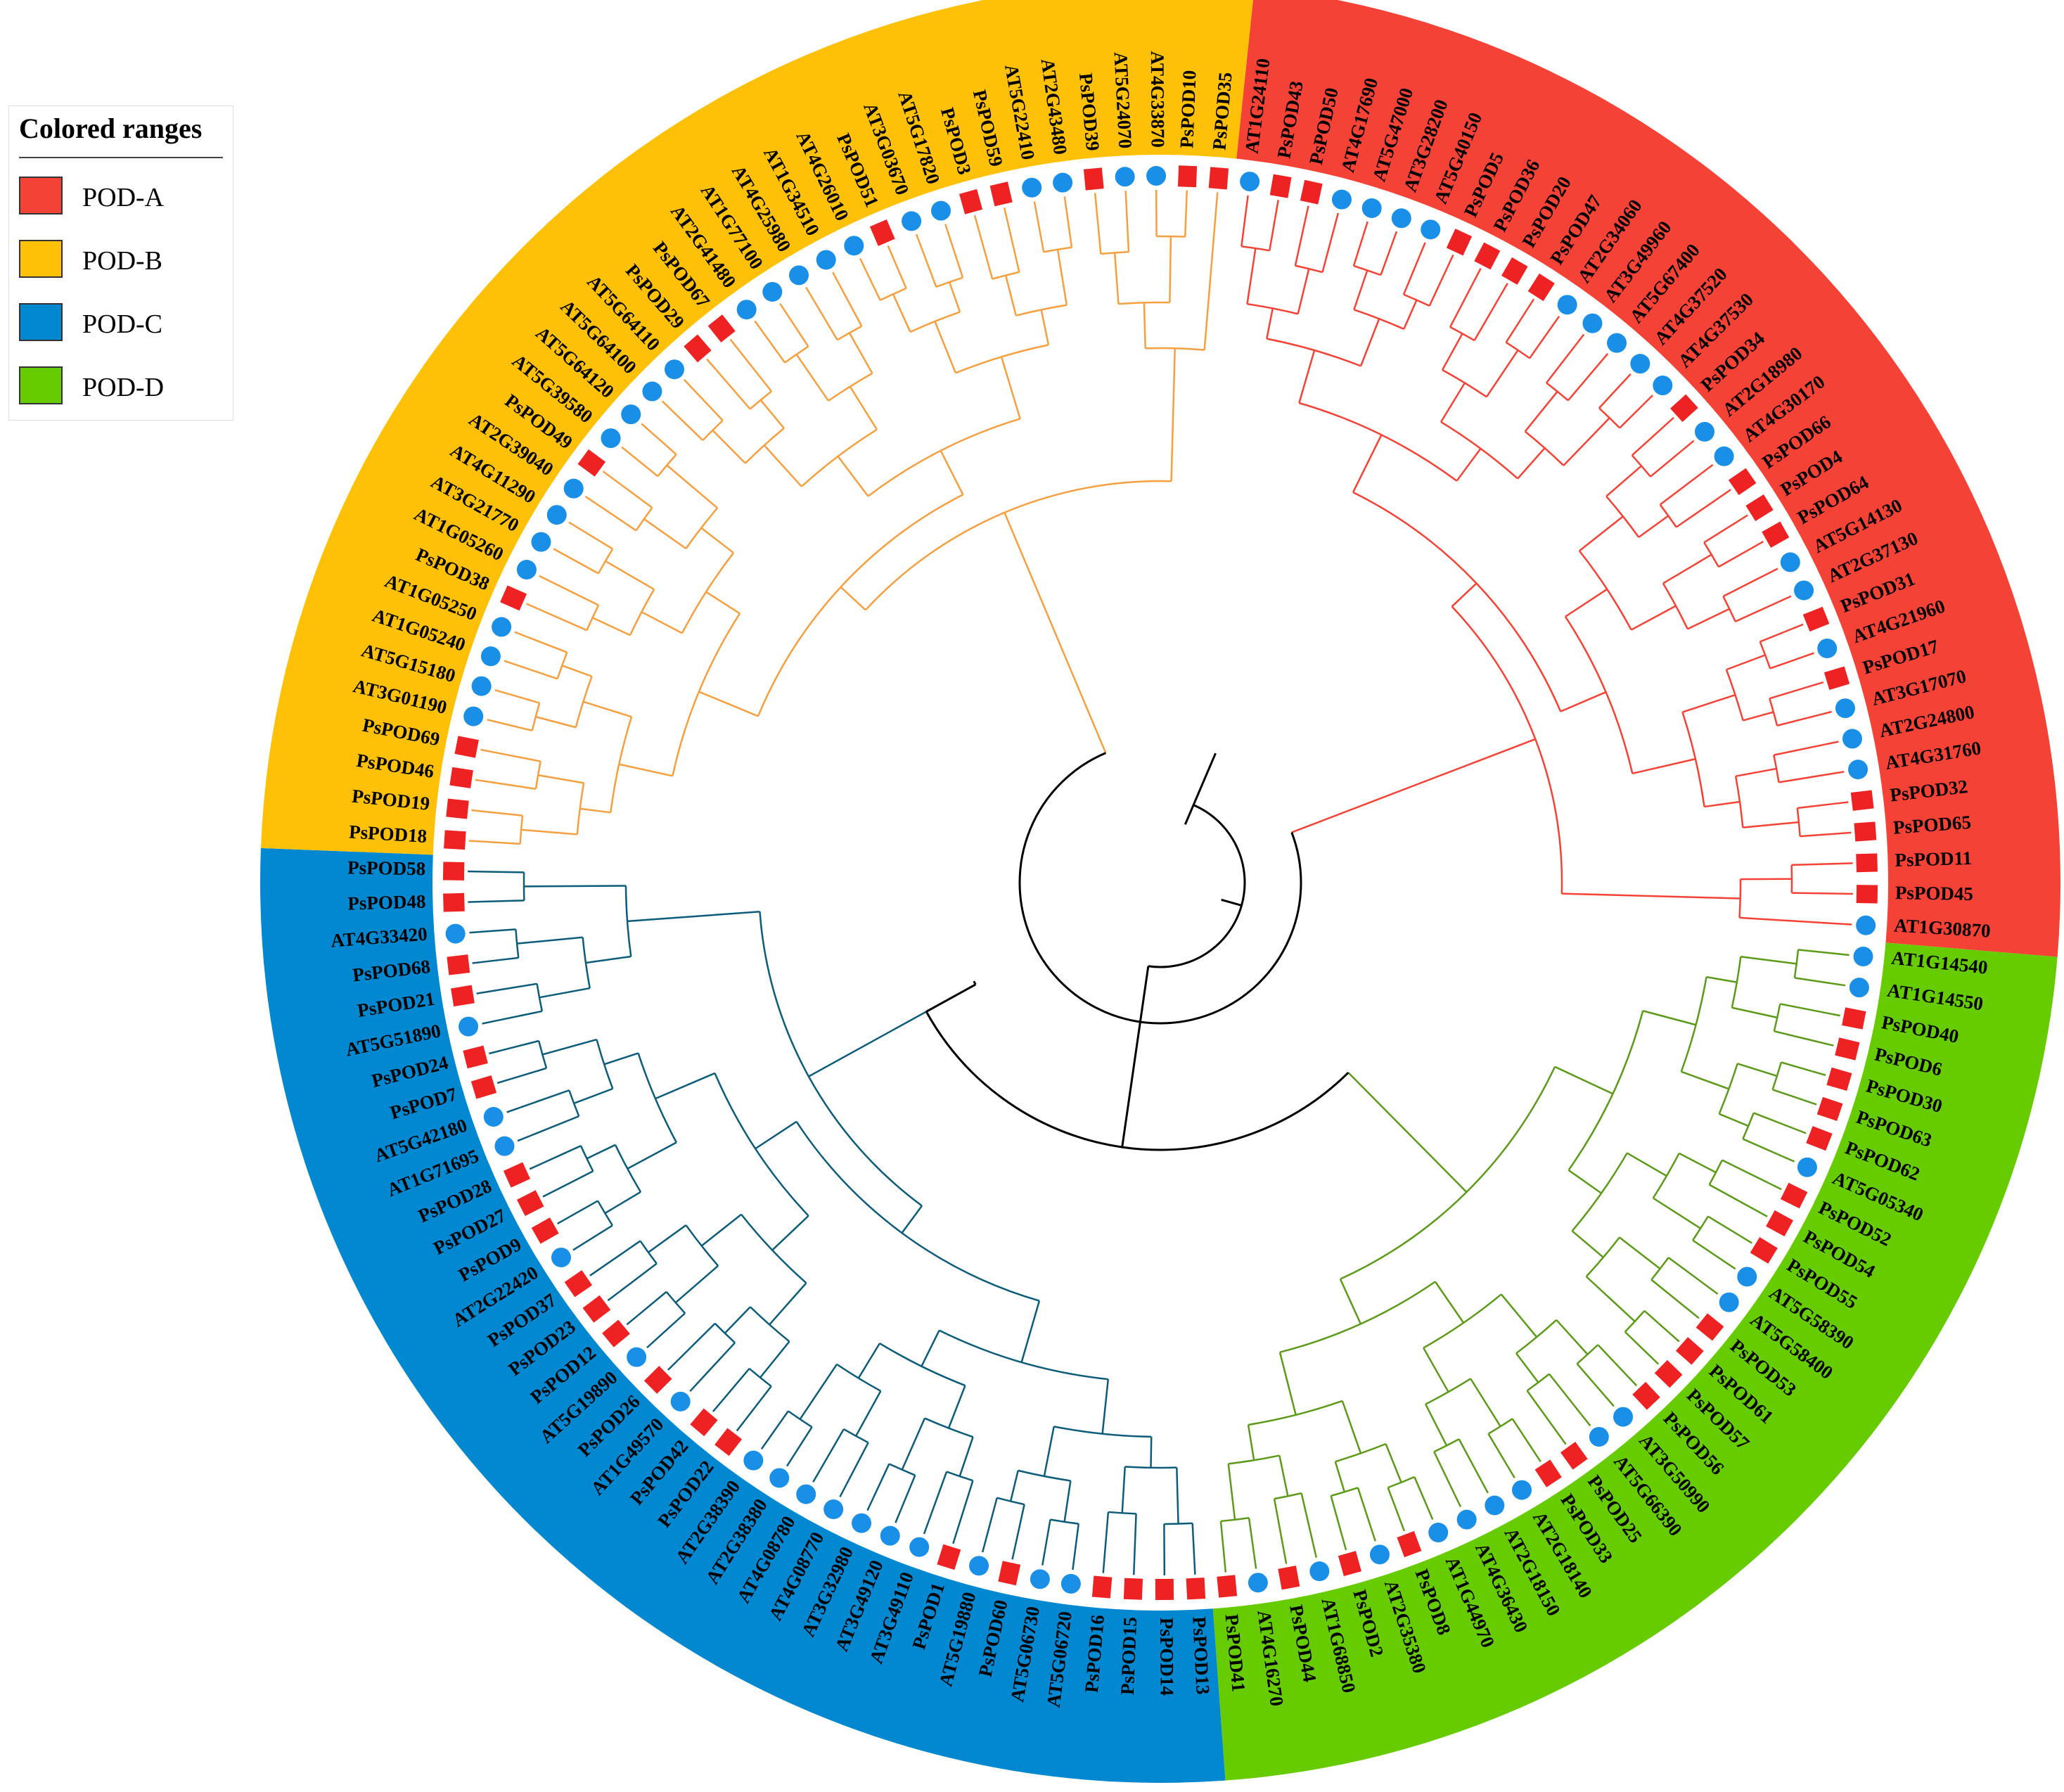 Image resolution: width=2064 pixels, height=1792 pixels. What do you see at coordinates (1200, 789) in the screenshot?
I see `backbone` at bounding box center [1200, 789].